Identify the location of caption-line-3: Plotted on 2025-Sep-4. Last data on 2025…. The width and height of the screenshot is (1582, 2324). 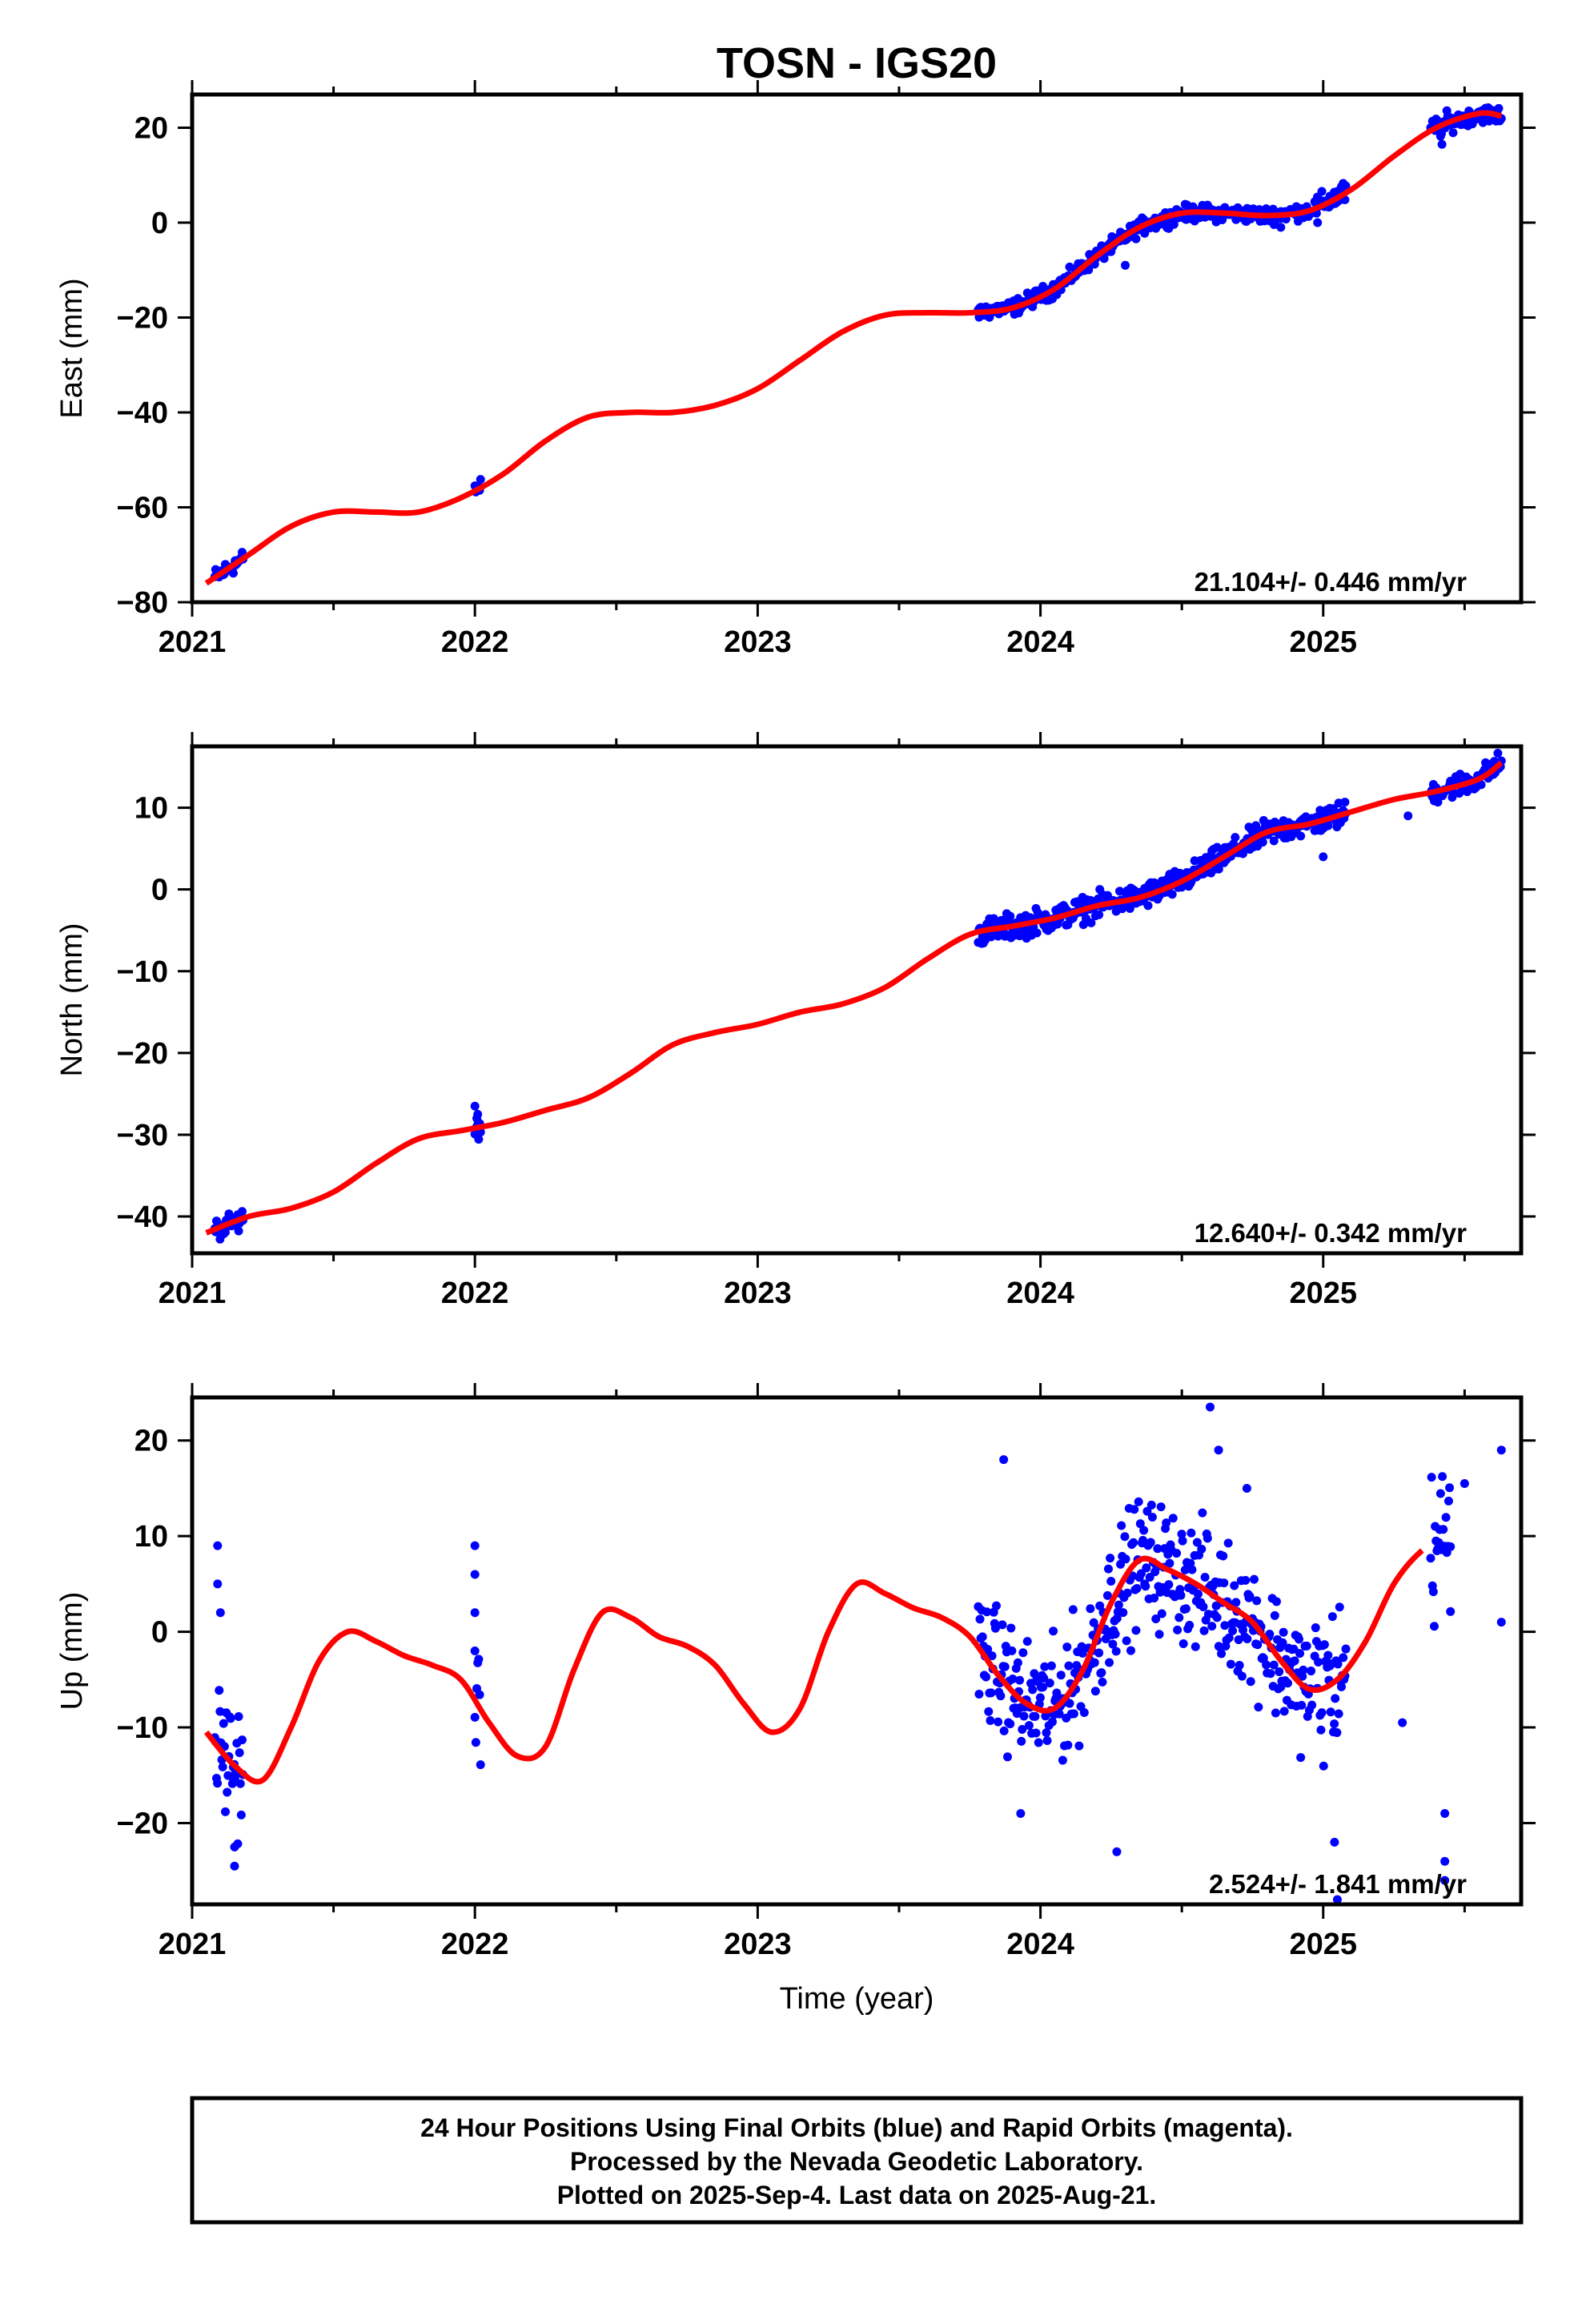
(857, 2195).